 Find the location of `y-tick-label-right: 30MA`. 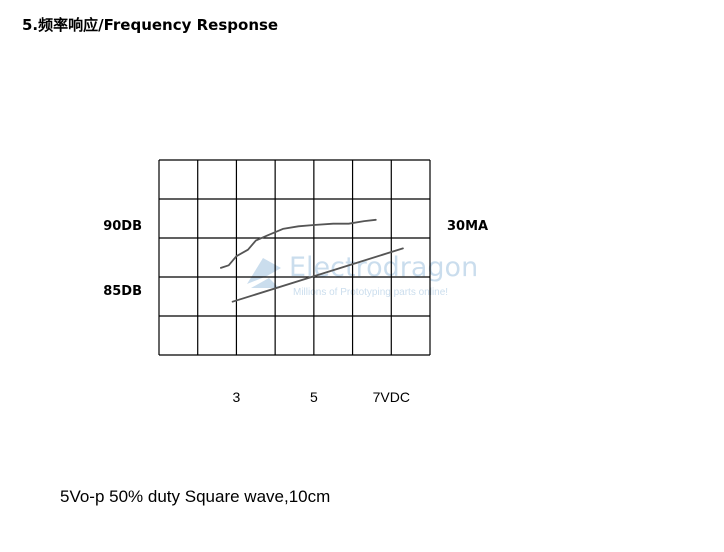

y-tick-label-right: 30MA is located at coordinates (467, 226).